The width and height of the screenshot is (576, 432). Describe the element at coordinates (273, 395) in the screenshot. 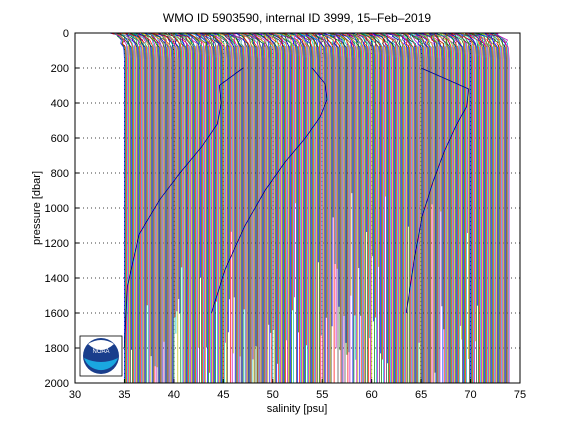

I see `x-tick-label: 50` at that location.